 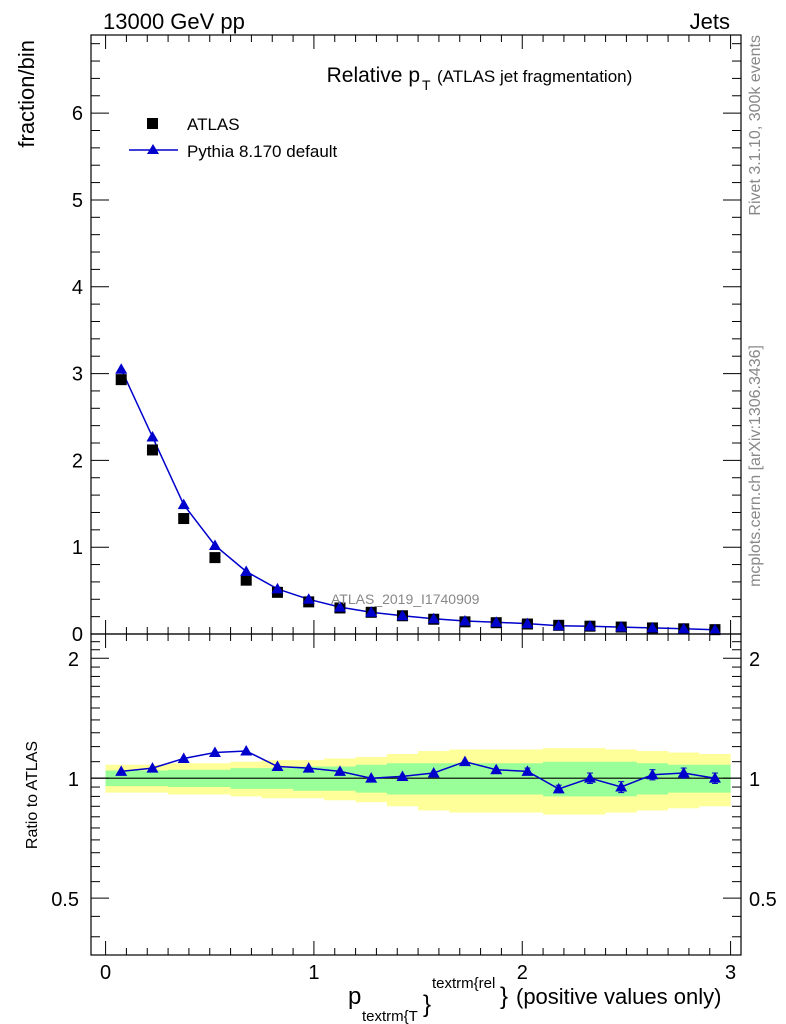 I want to click on legend-atlas-marker, so click(x=152, y=123).